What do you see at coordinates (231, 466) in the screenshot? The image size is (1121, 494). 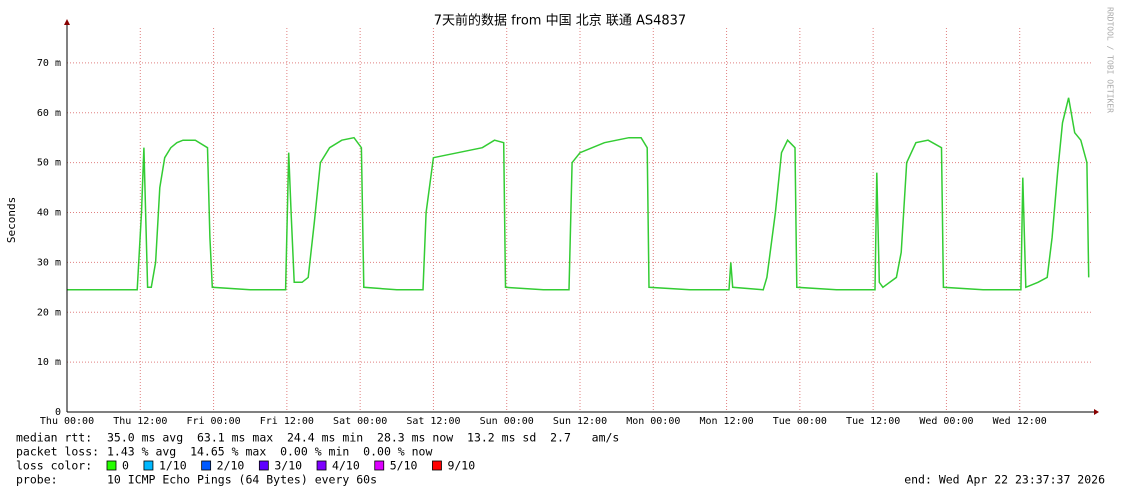 I see `legend-entry: 2/10` at bounding box center [231, 466].